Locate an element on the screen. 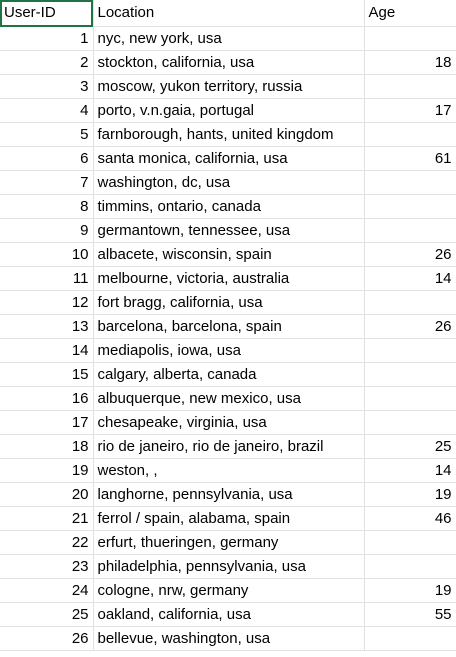  header-cell-location: Location is located at coordinates (229, 13).